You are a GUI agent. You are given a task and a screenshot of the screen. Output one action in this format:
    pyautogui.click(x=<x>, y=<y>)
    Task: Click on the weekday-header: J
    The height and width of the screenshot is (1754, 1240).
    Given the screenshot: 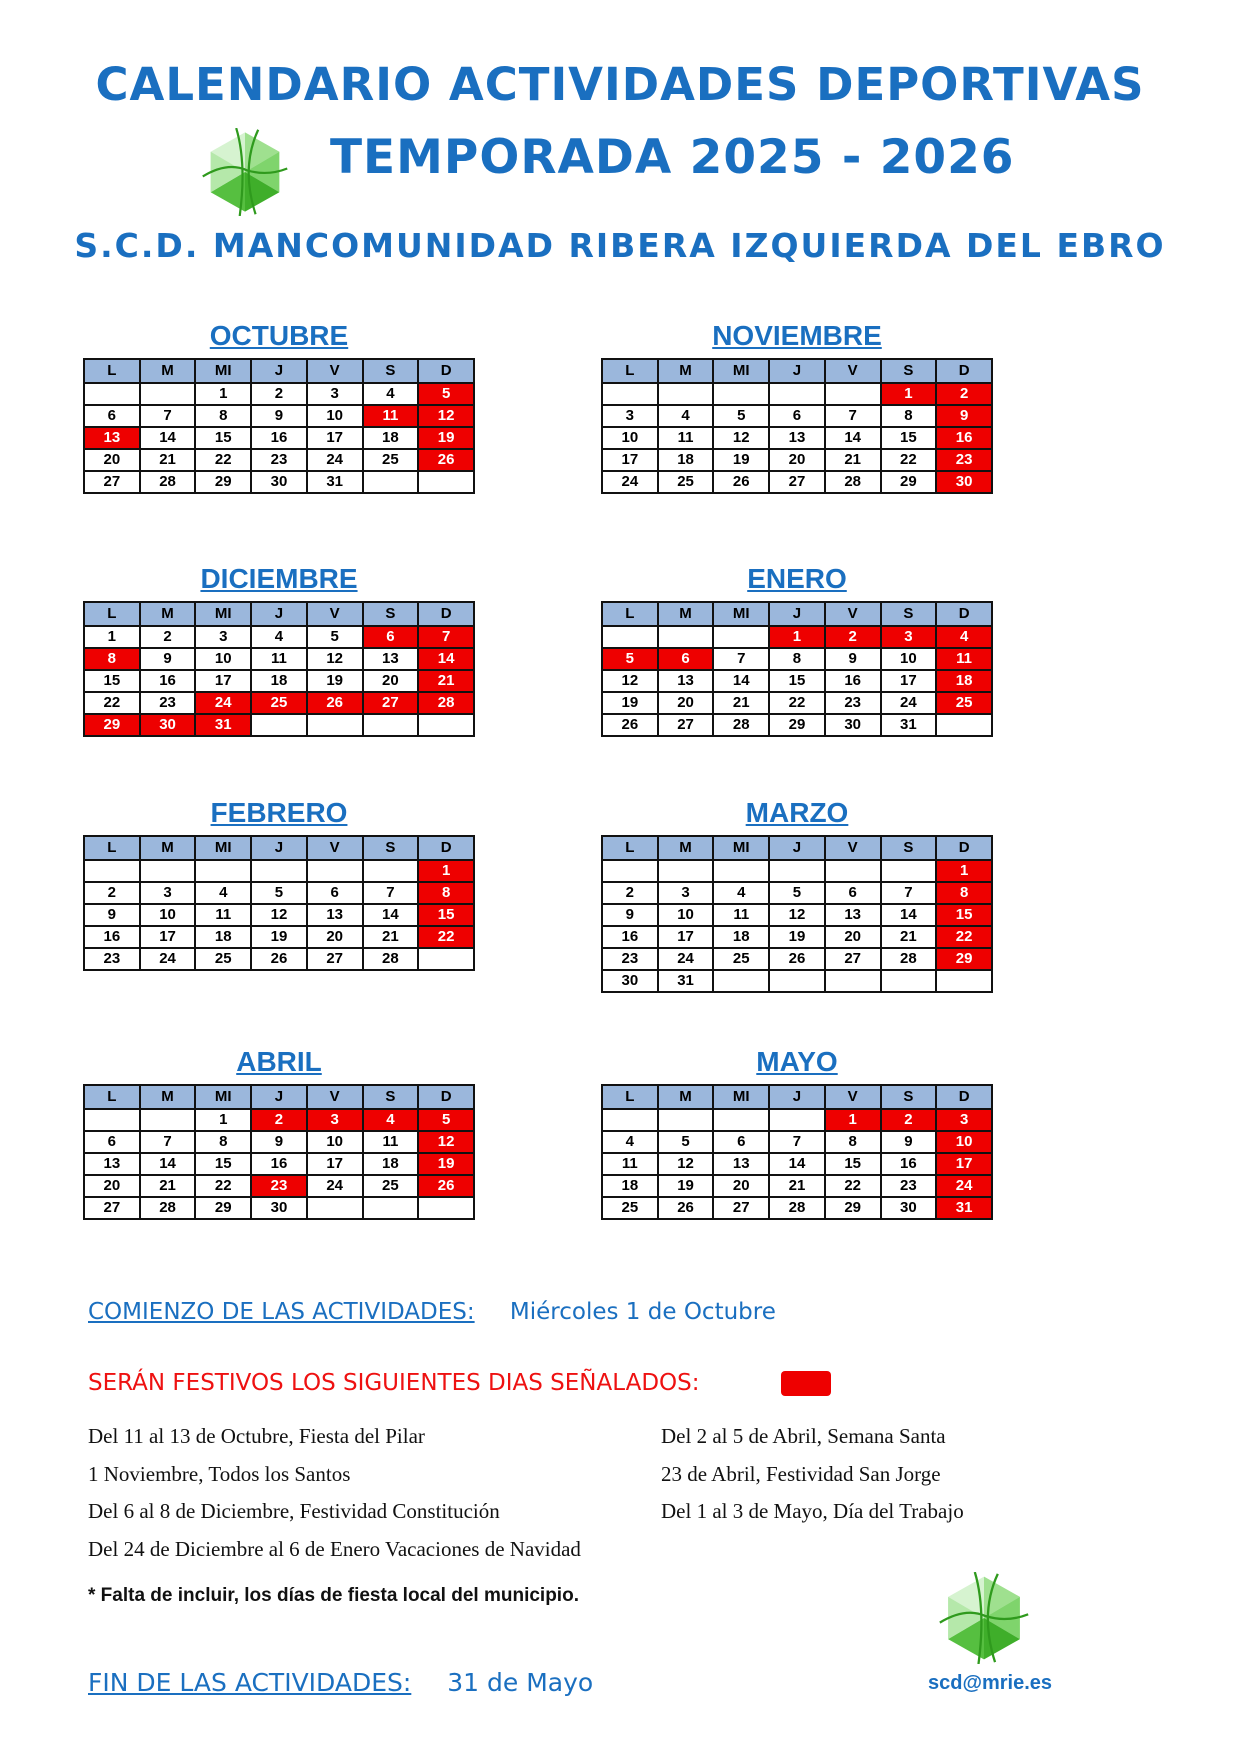 What is the action you would take?
    pyautogui.click(x=279, y=848)
    